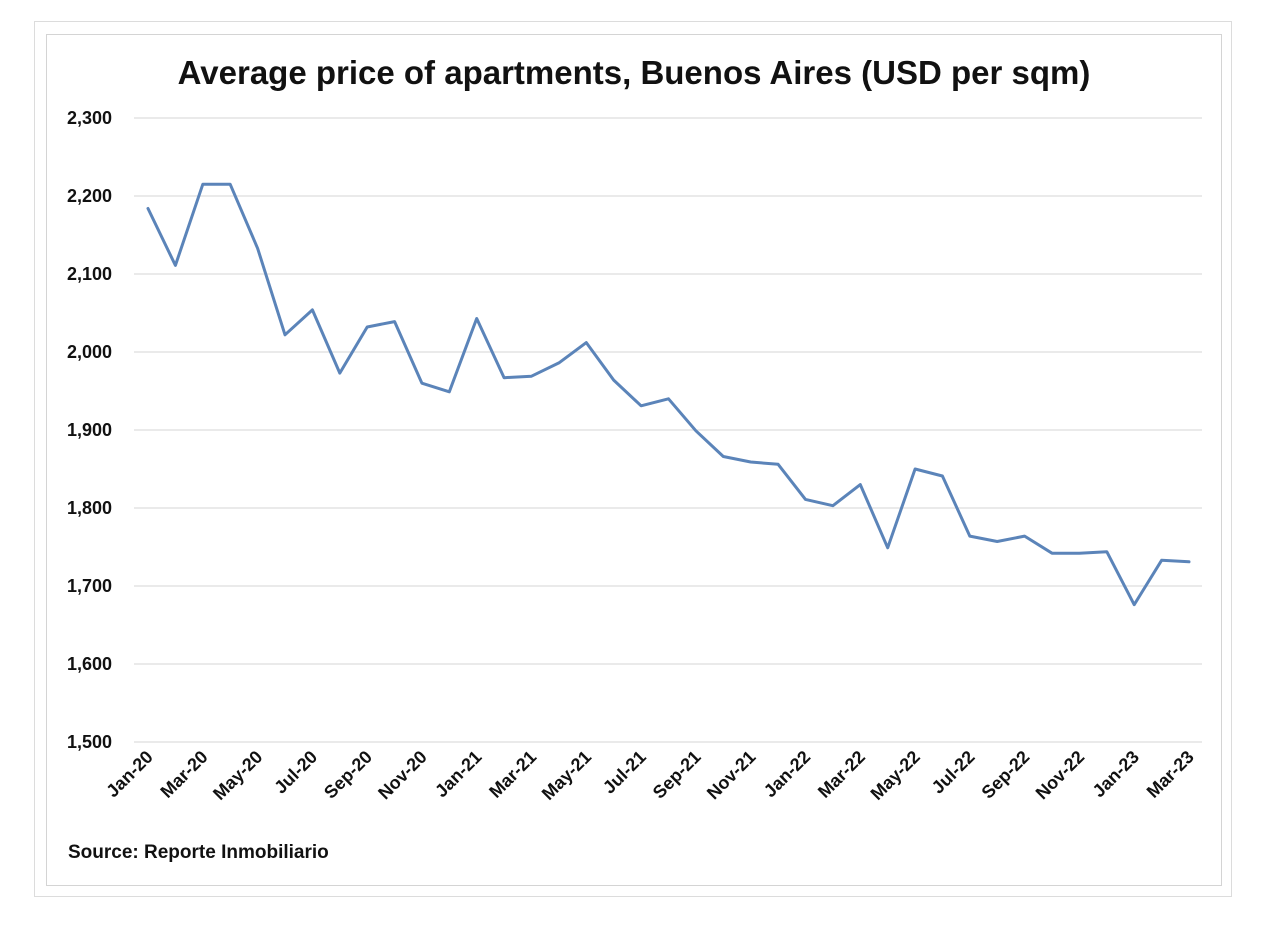 The height and width of the screenshot is (932, 1268). Describe the element at coordinates (841, 774) in the screenshot. I see `x-tick-label: Mar-22` at that location.